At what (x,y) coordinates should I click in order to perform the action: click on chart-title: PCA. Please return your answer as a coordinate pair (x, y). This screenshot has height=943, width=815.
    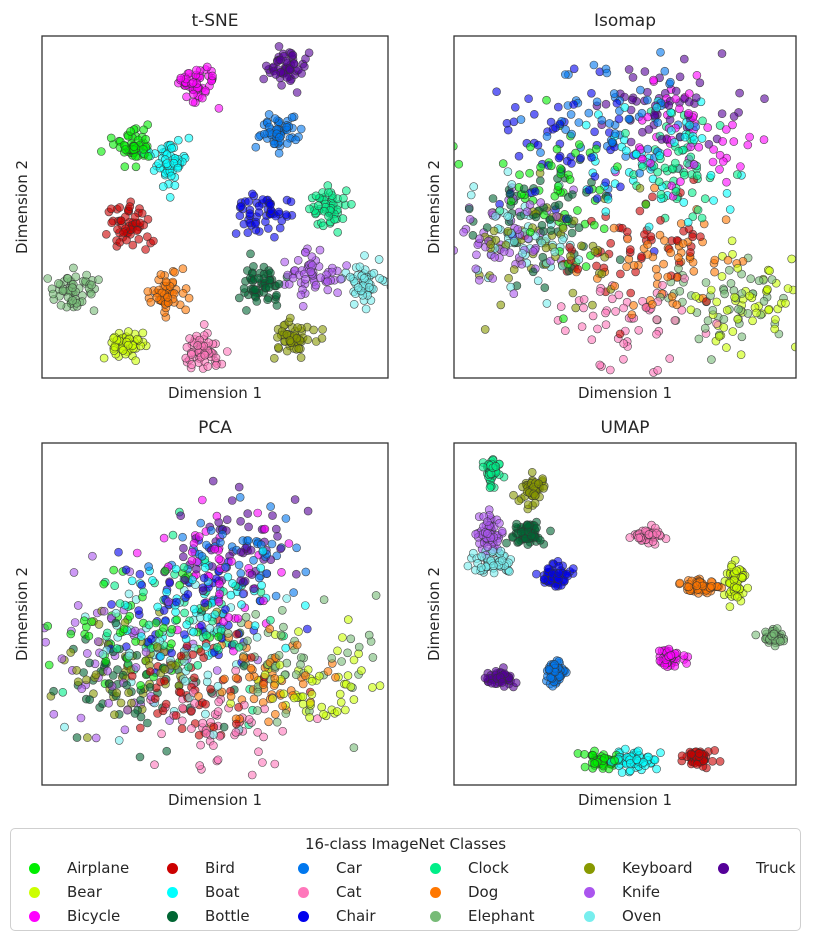
    Looking at the image, I should click on (215, 428).